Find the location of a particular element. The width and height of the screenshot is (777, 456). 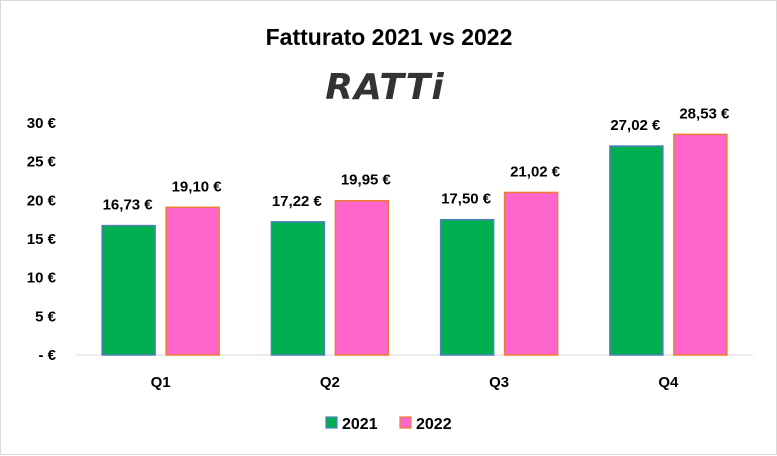

legend-swatch-2021 is located at coordinates (331, 422).